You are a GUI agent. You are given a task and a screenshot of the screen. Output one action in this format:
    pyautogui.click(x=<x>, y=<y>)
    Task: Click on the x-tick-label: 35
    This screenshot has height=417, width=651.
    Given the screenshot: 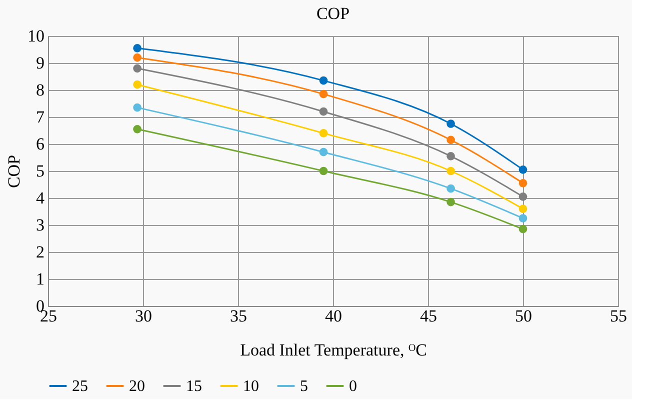 What is the action you would take?
    pyautogui.click(x=238, y=316)
    